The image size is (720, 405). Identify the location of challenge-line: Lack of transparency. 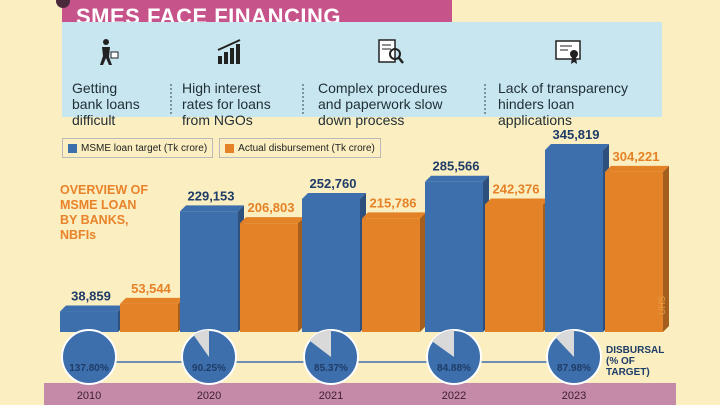
(563, 88).